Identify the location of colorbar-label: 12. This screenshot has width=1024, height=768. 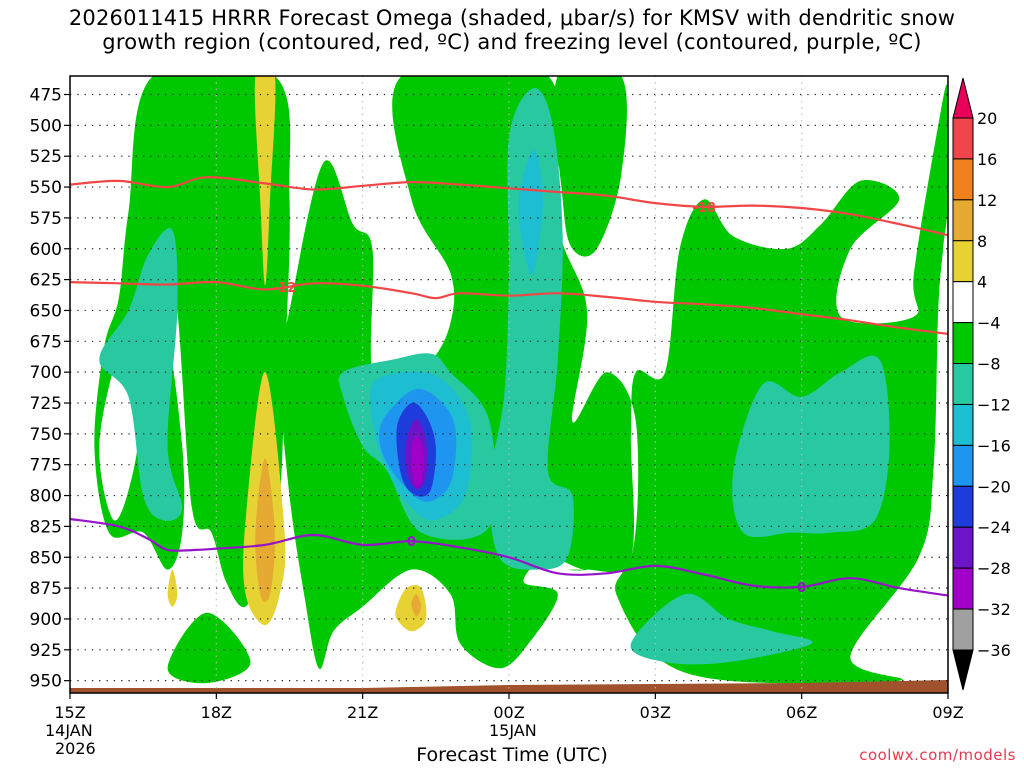
(987, 200).